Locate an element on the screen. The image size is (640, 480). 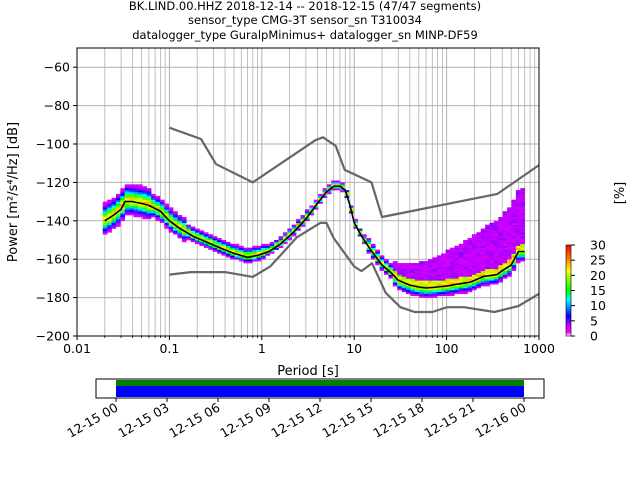
x-axis: 0.01 0.1 1 10 100 1000 is located at coordinates (309, 346).